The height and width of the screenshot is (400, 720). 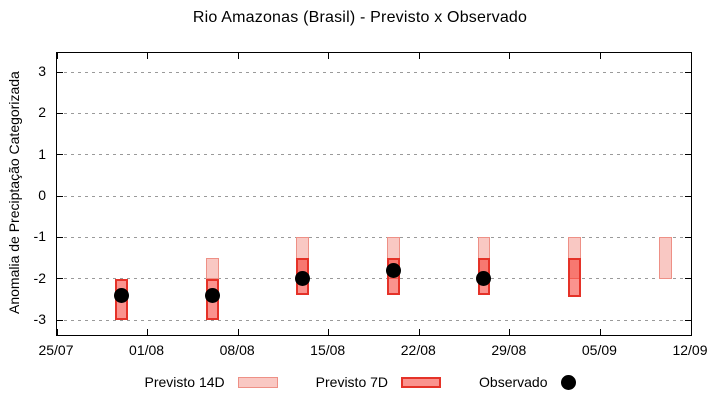 I want to click on x-tick-label: 08/08, so click(x=237, y=350).